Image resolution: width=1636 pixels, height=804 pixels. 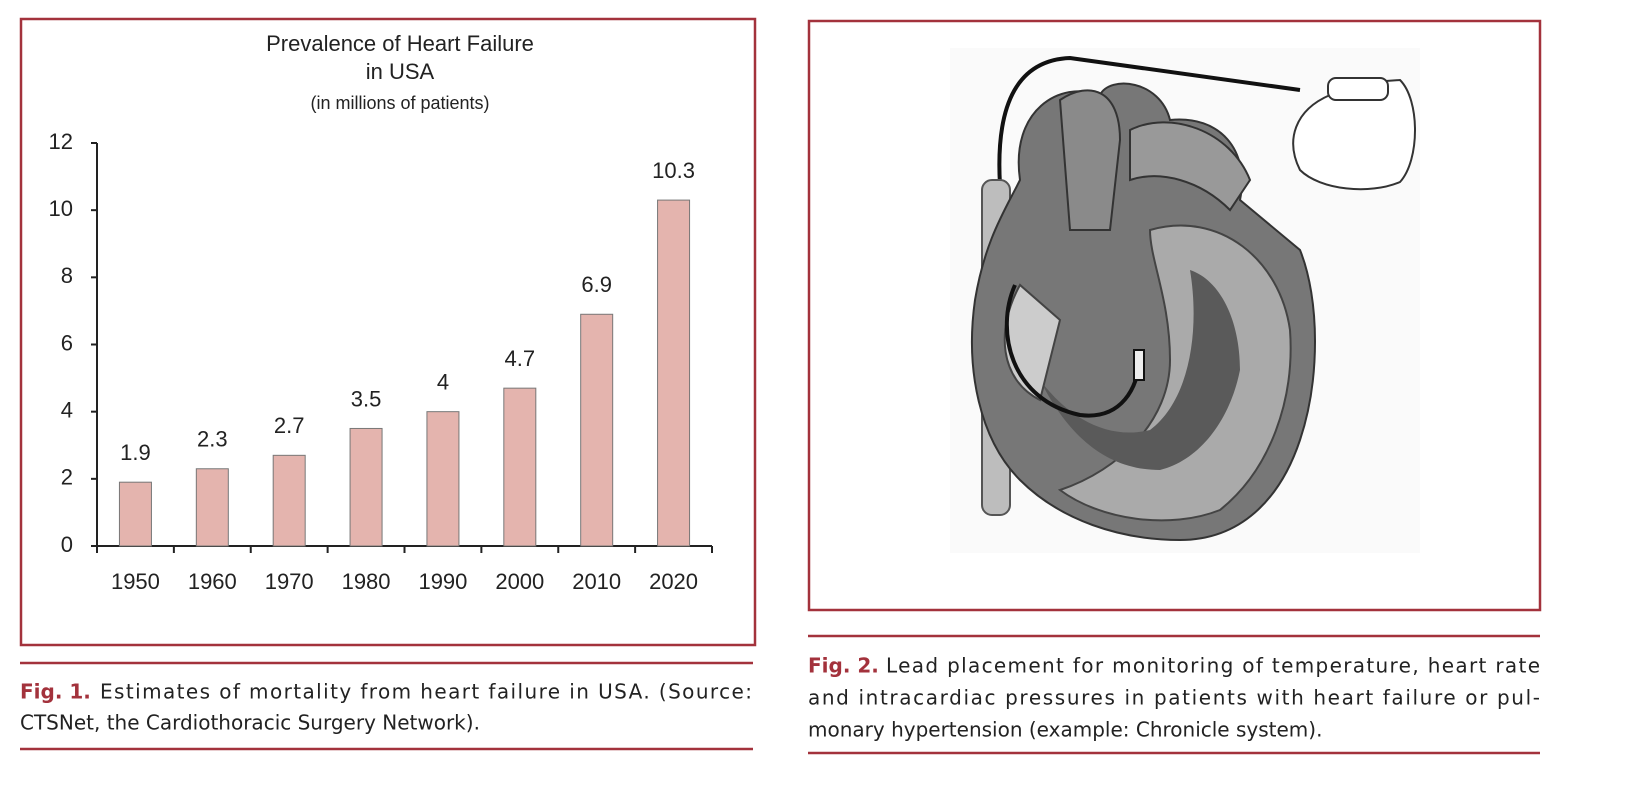 I want to click on x-tick-label: 2010, so click(x=596, y=581).